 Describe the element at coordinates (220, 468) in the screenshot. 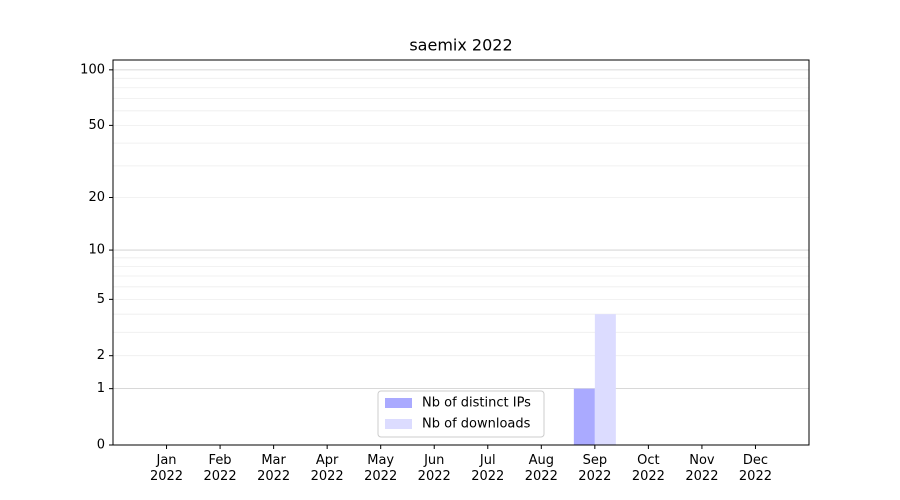

I see `x-tick-label: Feb 2022` at that location.